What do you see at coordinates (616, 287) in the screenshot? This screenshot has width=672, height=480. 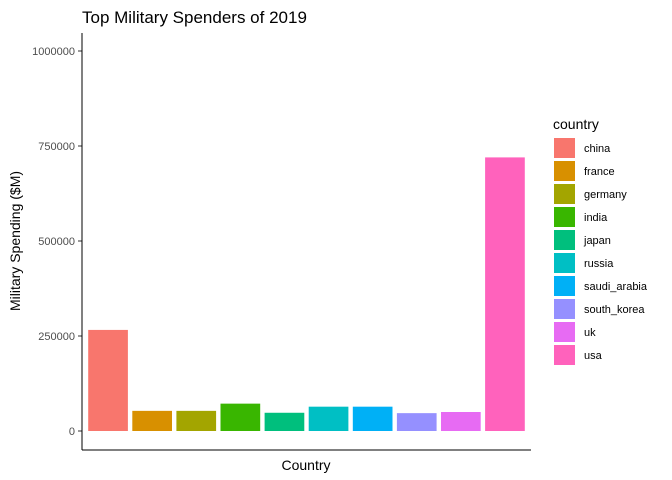 I see `legend-label-saudi-arabia: saudi_arabia` at bounding box center [616, 287].